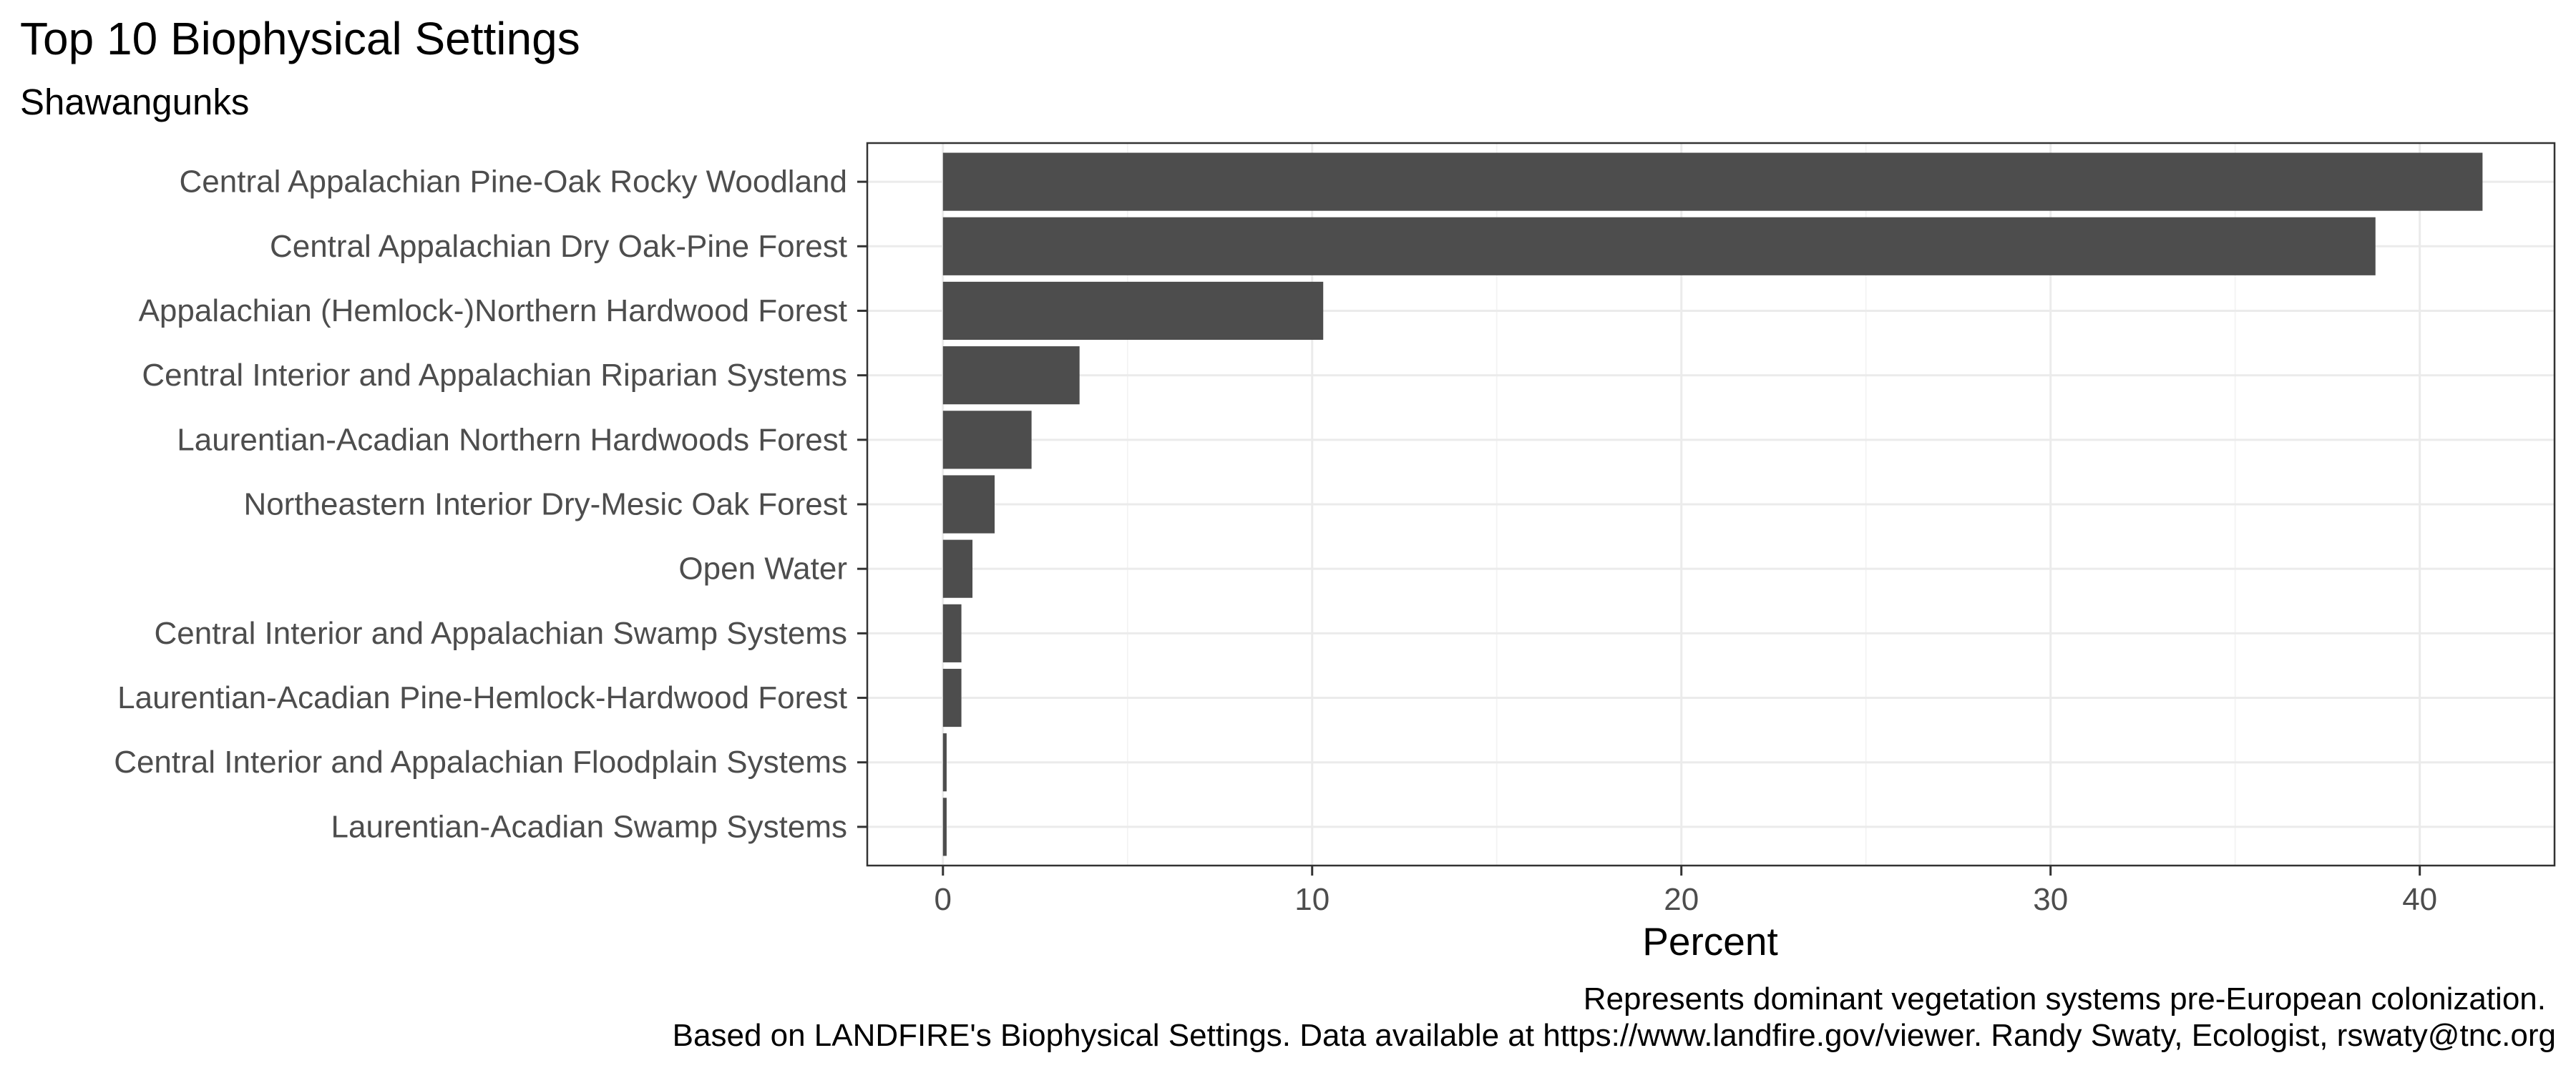 The width and height of the screenshot is (2576, 1073). I want to click on category-label: Open Water, so click(762, 569).